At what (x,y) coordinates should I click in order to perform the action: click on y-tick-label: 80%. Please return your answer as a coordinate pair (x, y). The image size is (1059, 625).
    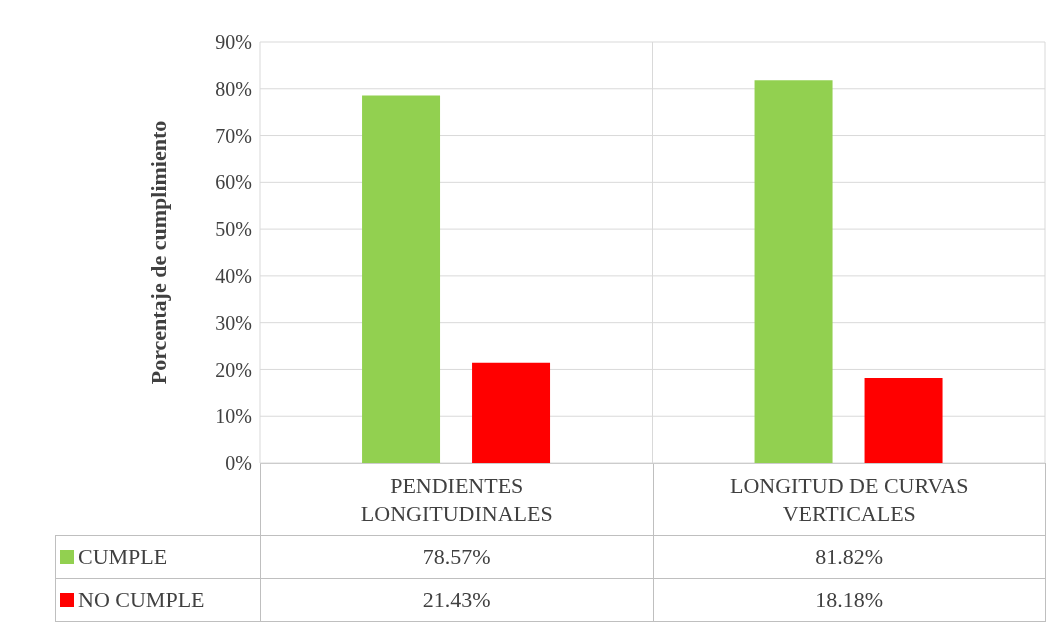
    Looking at the image, I should click on (233, 88).